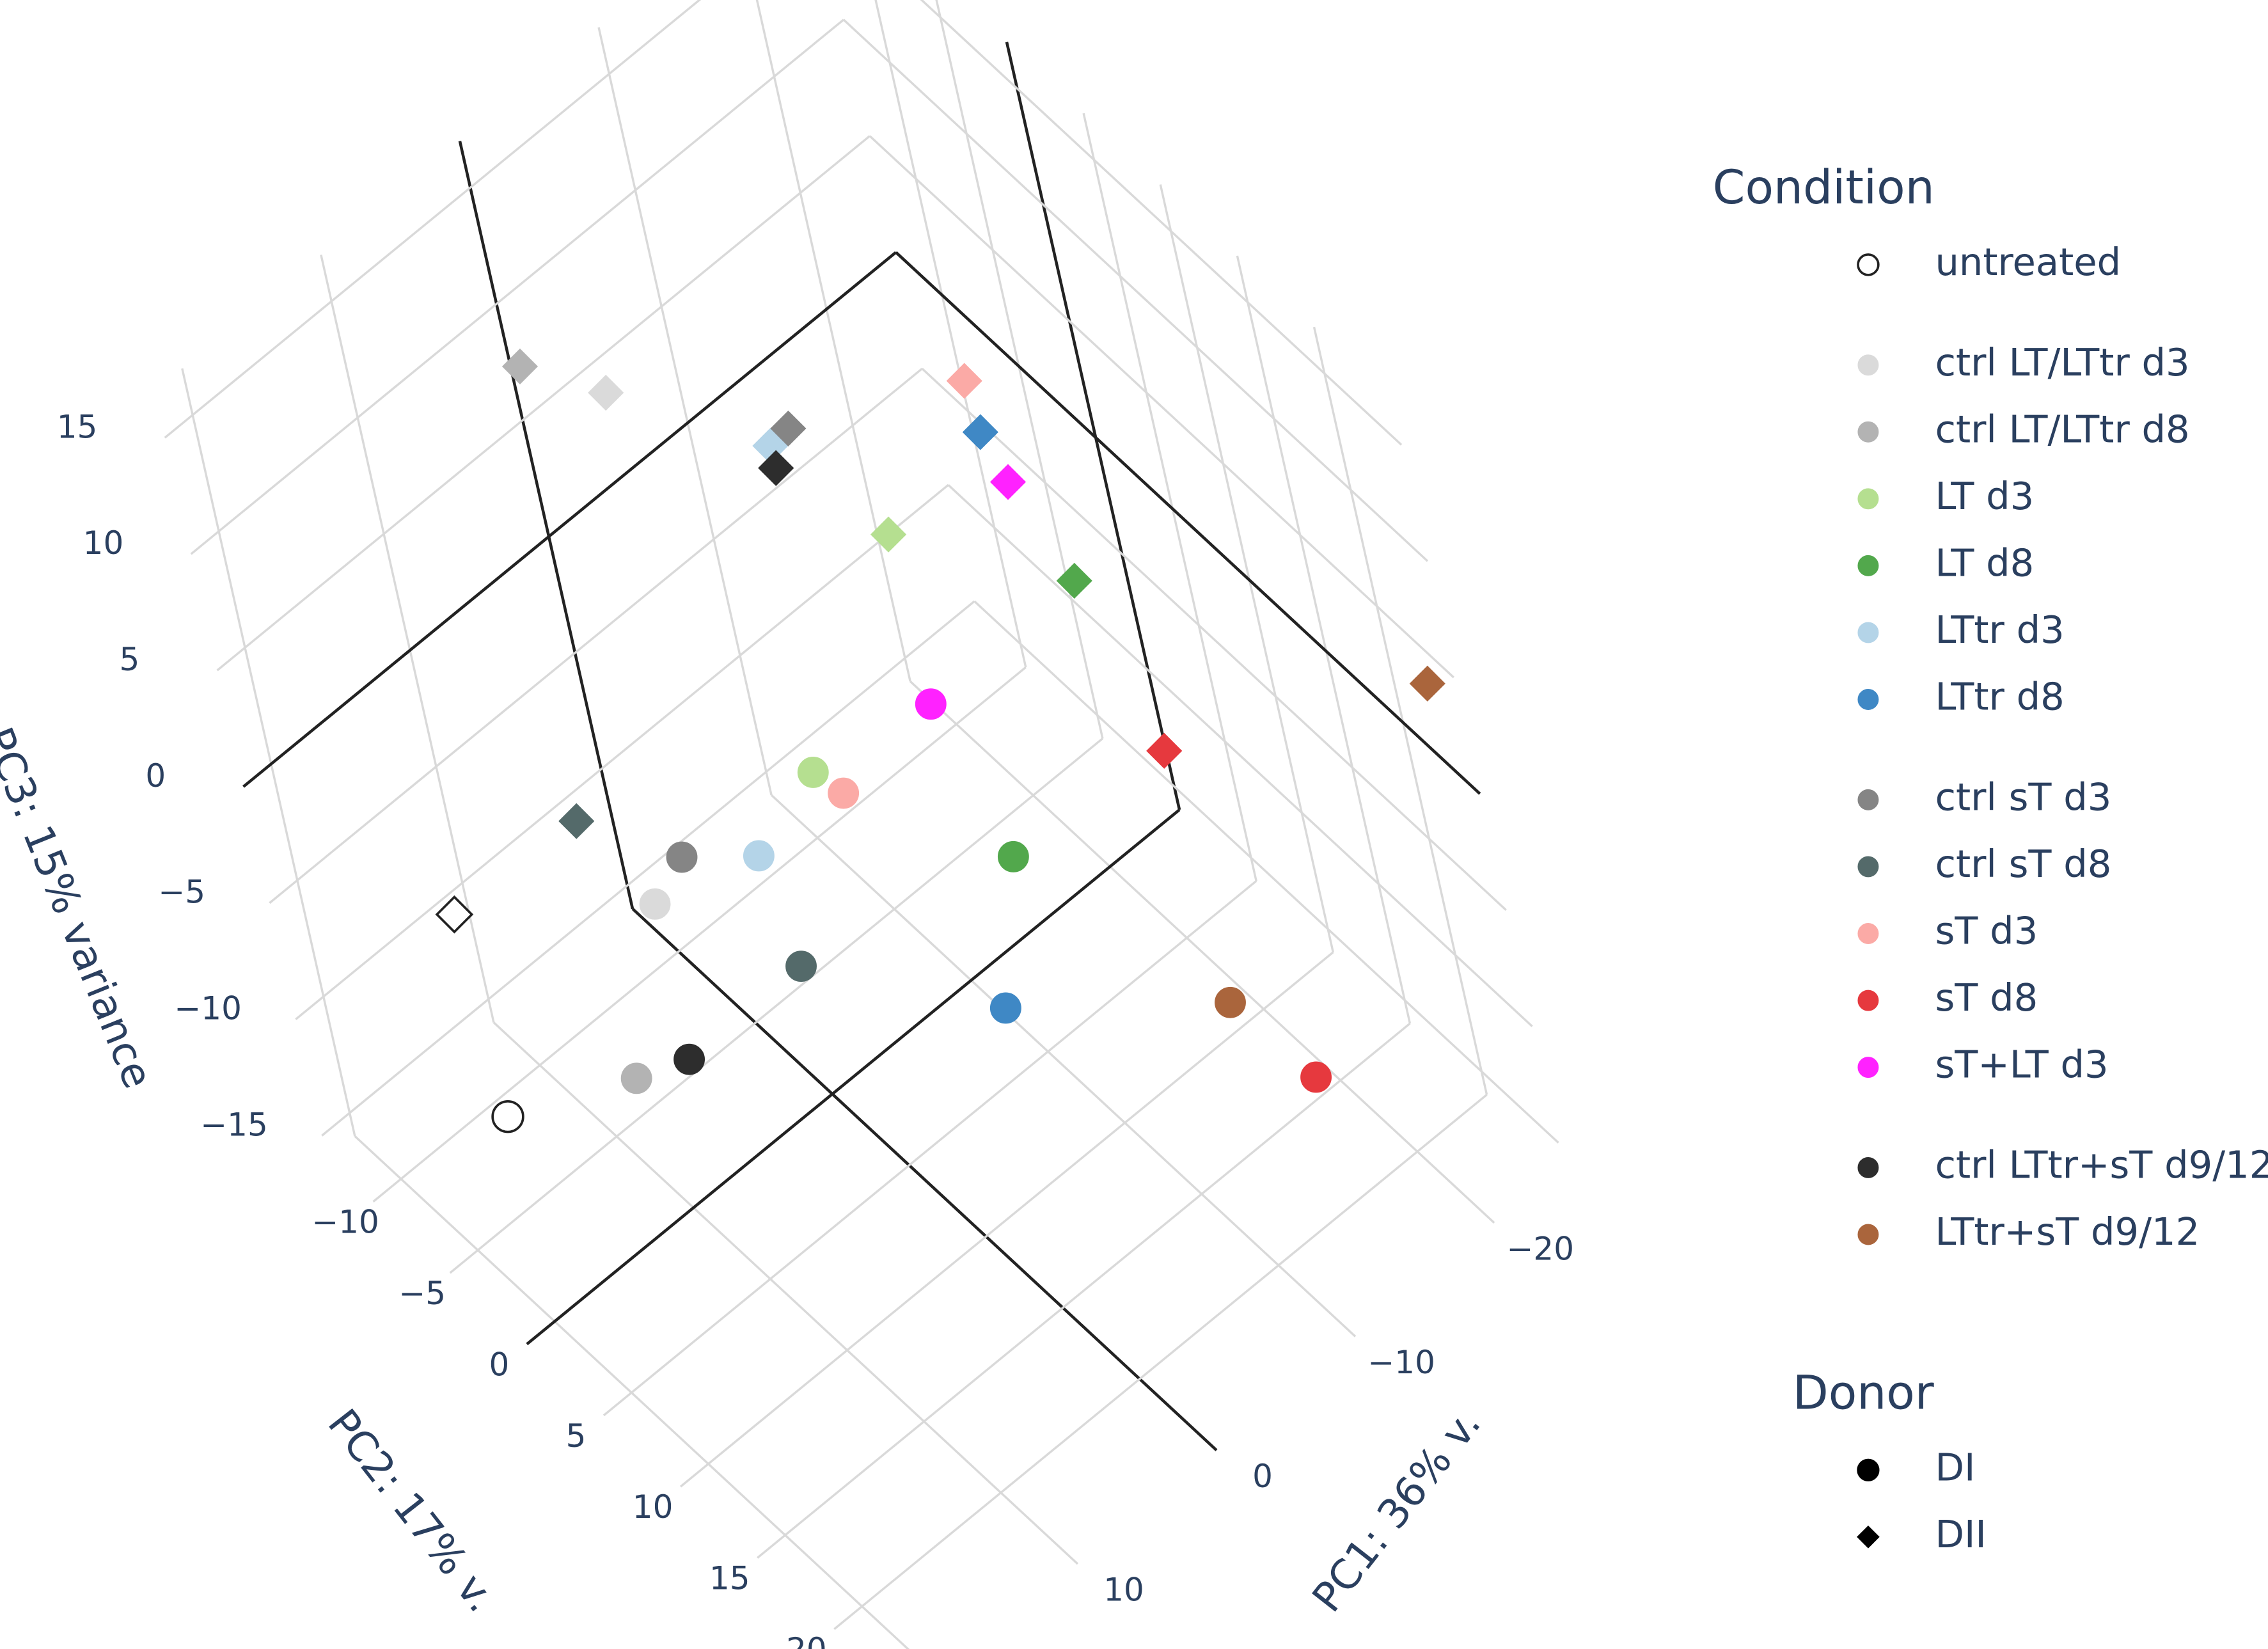  What do you see at coordinates (104, 543) in the screenshot?
I see `z-tick-label: 10` at bounding box center [104, 543].